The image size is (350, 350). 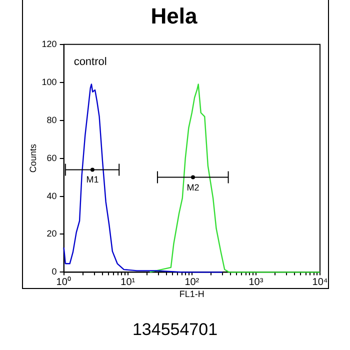 What do you see at coordinates (90, 62) in the screenshot?
I see `annotation: control` at bounding box center [90, 62].